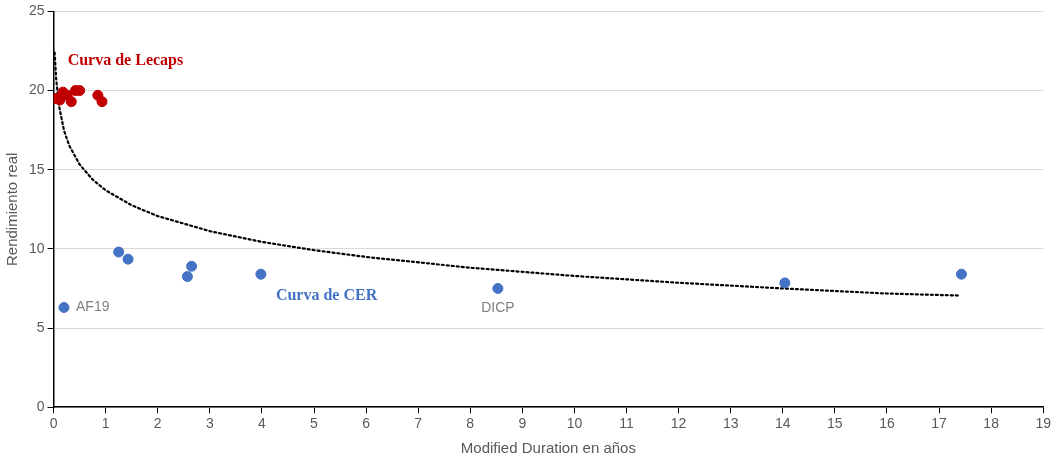  Describe the element at coordinates (522, 423) in the screenshot. I see `x-tick-label: 9` at that location.